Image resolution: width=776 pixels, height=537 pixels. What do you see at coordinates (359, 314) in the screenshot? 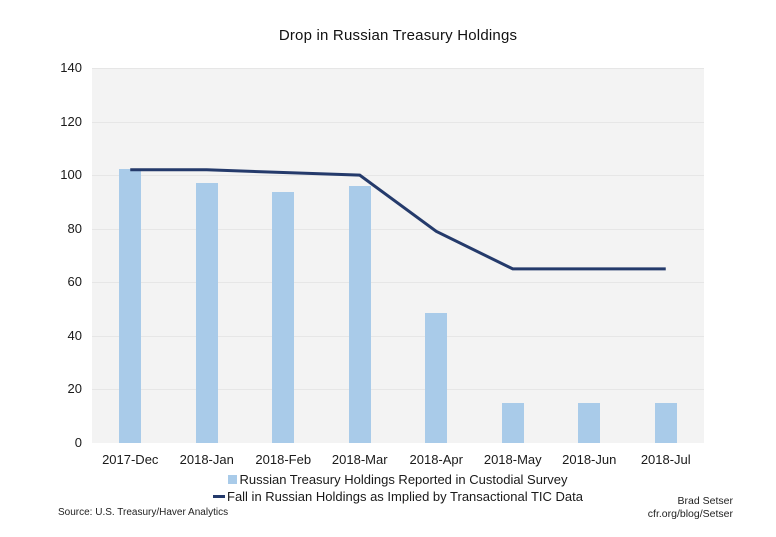
I see `bar-2018-Mar` at bounding box center [359, 314].